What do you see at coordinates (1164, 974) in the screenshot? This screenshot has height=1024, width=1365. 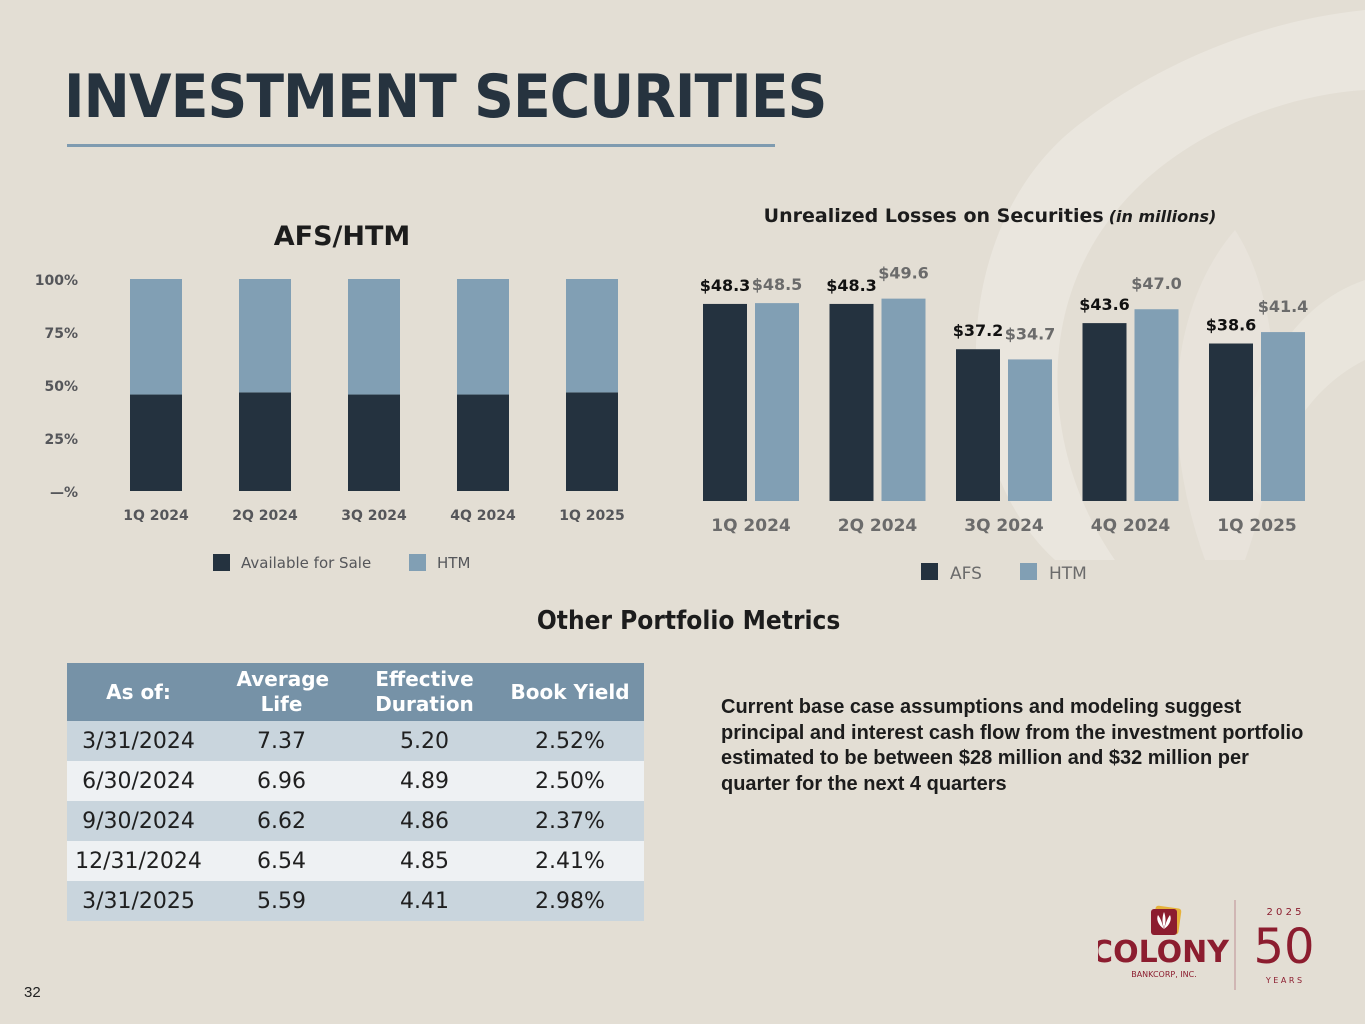 I see `logo-sub: BANKCORP, INC.` at bounding box center [1164, 974].